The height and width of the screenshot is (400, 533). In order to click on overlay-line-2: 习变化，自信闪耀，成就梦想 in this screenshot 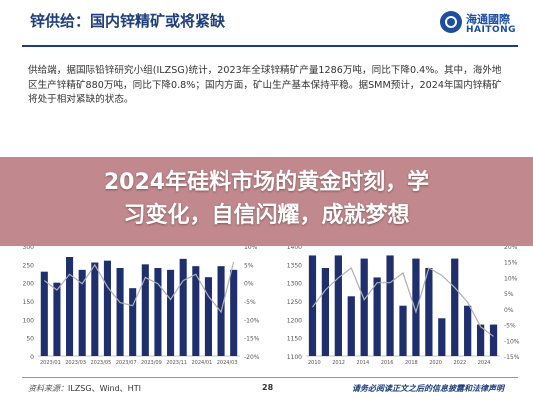, I will do `click(266, 215)`.